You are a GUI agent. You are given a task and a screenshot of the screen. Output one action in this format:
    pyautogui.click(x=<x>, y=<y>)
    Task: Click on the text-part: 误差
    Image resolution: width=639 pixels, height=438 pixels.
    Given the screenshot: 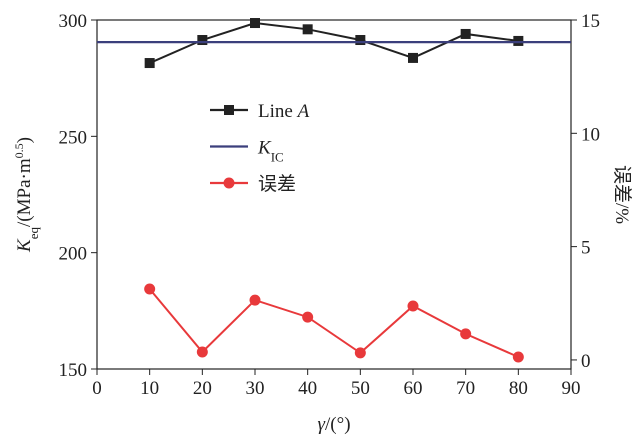 What is the action you would take?
    pyautogui.click(x=277, y=184)
    